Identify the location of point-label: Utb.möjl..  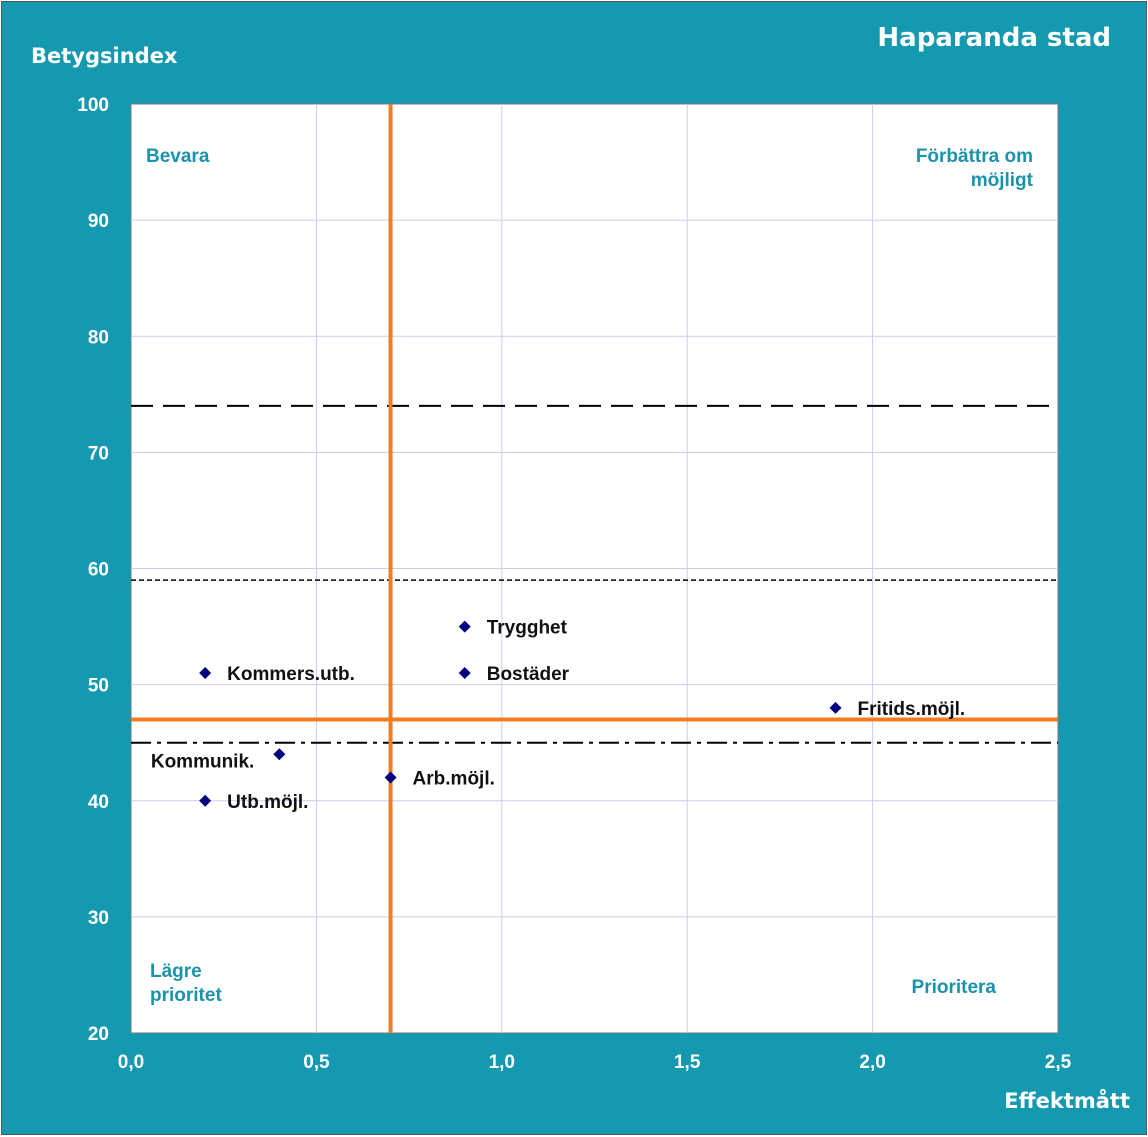
(267, 802).